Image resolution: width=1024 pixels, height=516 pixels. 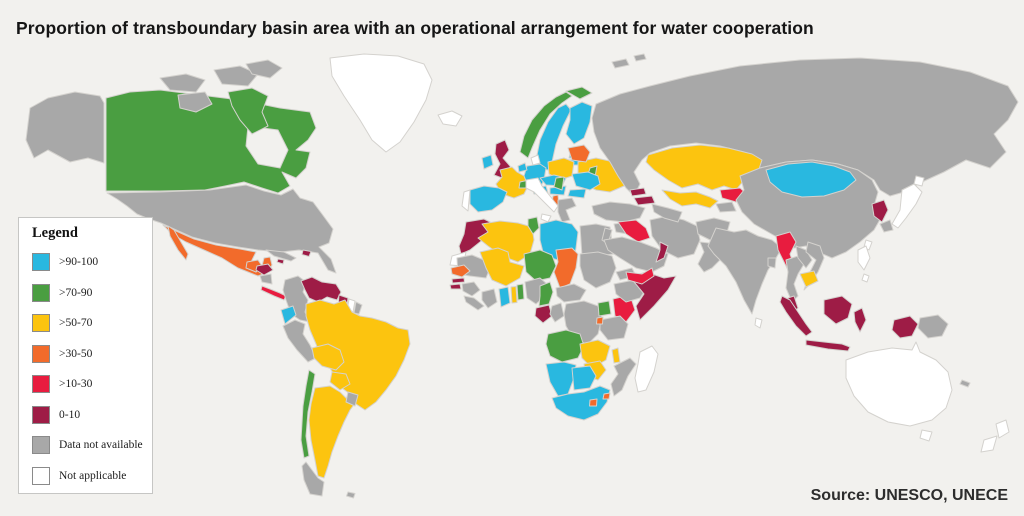 What do you see at coordinates (919, 181) in the screenshot?
I see `country-japan-hokkaido` at bounding box center [919, 181].